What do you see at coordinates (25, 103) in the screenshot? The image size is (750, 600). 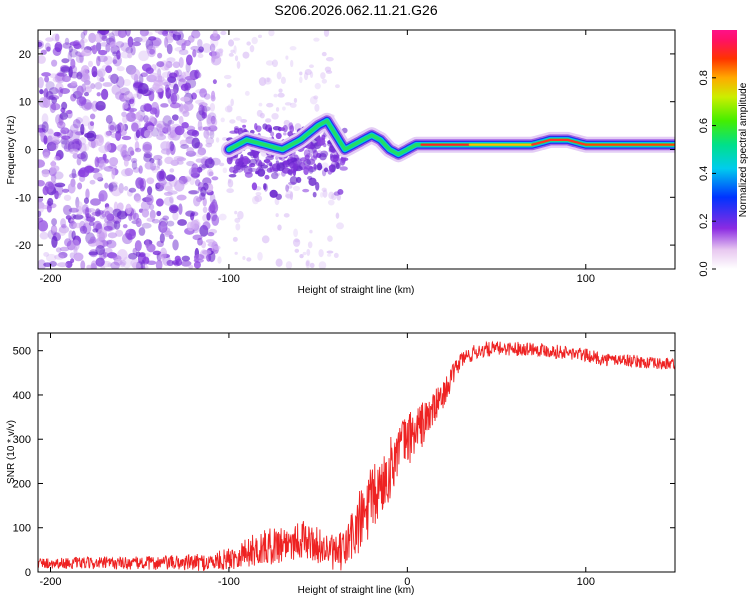 I see `y-tick-label: 10` at bounding box center [25, 103].